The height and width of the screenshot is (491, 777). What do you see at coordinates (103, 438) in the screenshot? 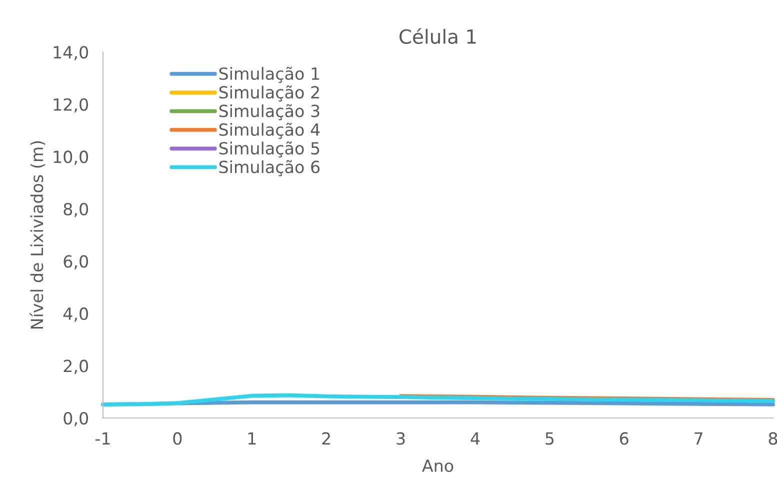
I see `x-tick-label: -1` at bounding box center [103, 438].